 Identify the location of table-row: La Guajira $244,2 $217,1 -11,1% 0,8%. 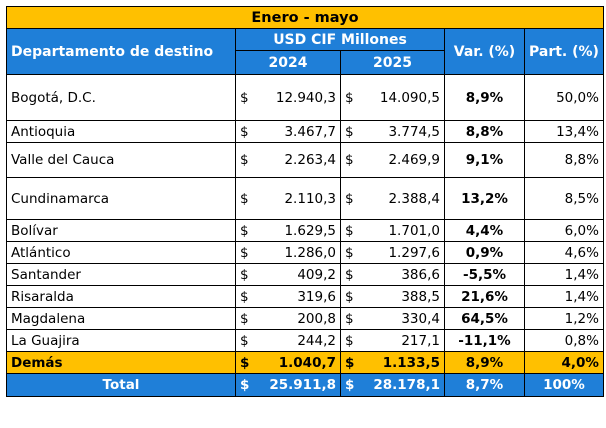
(305, 340).